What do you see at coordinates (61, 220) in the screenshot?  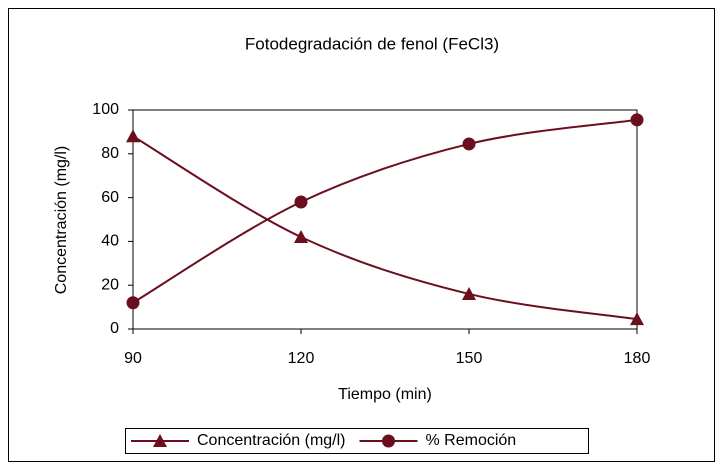 I see `y-axis-title: Concentración (mg/l)` at bounding box center [61, 220].